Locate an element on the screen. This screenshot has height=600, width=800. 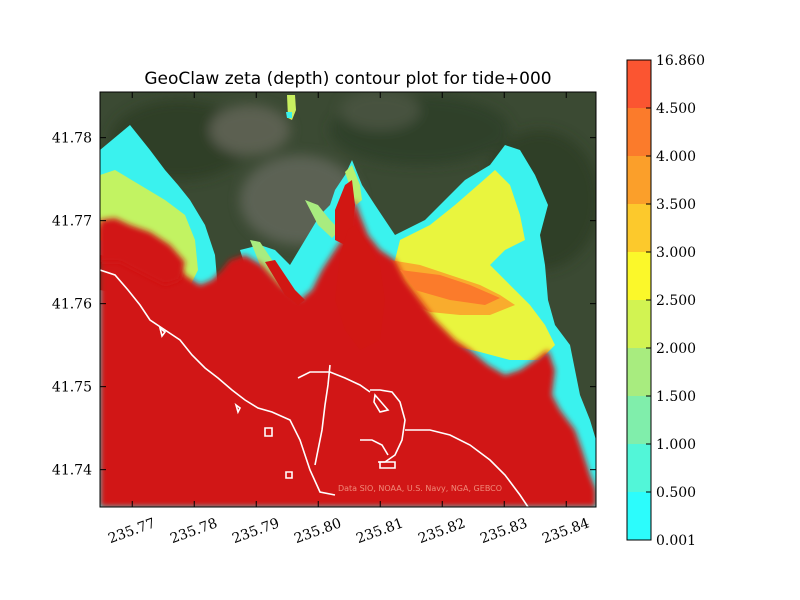
colorbar-label: 2.500 is located at coordinates (676, 301).